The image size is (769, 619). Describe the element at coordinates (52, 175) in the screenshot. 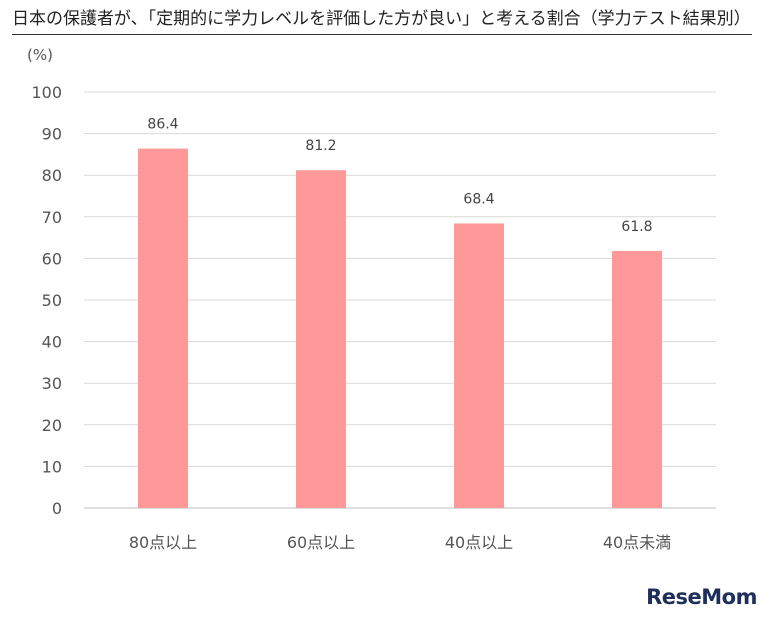

I see `y-tick-label: 80` at that location.